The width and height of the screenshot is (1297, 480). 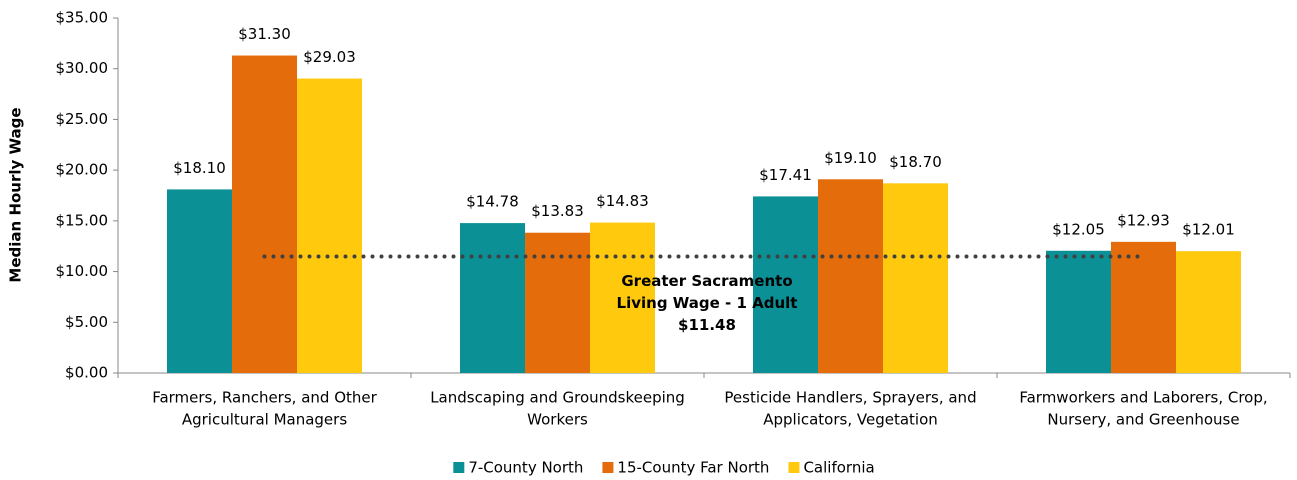 What do you see at coordinates (838, 468) in the screenshot?
I see `legend-label: California` at bounding box center [838, 468].